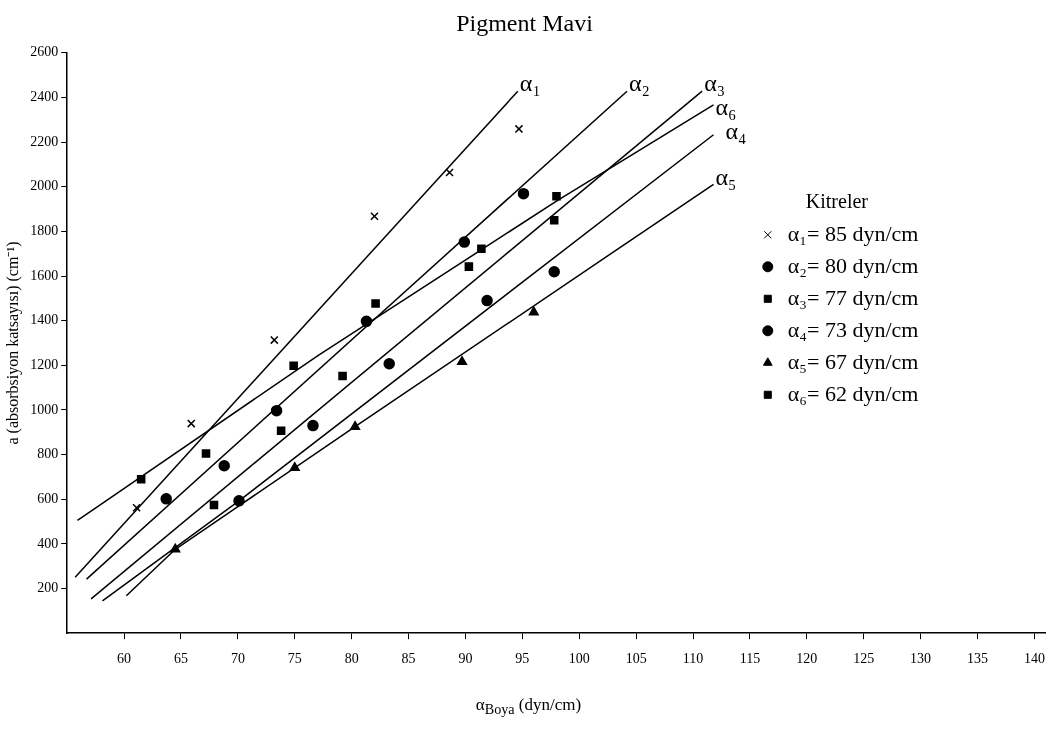 The image size is (1057, 736). I want to click on y-tick-label: 800, so click(48, 454).